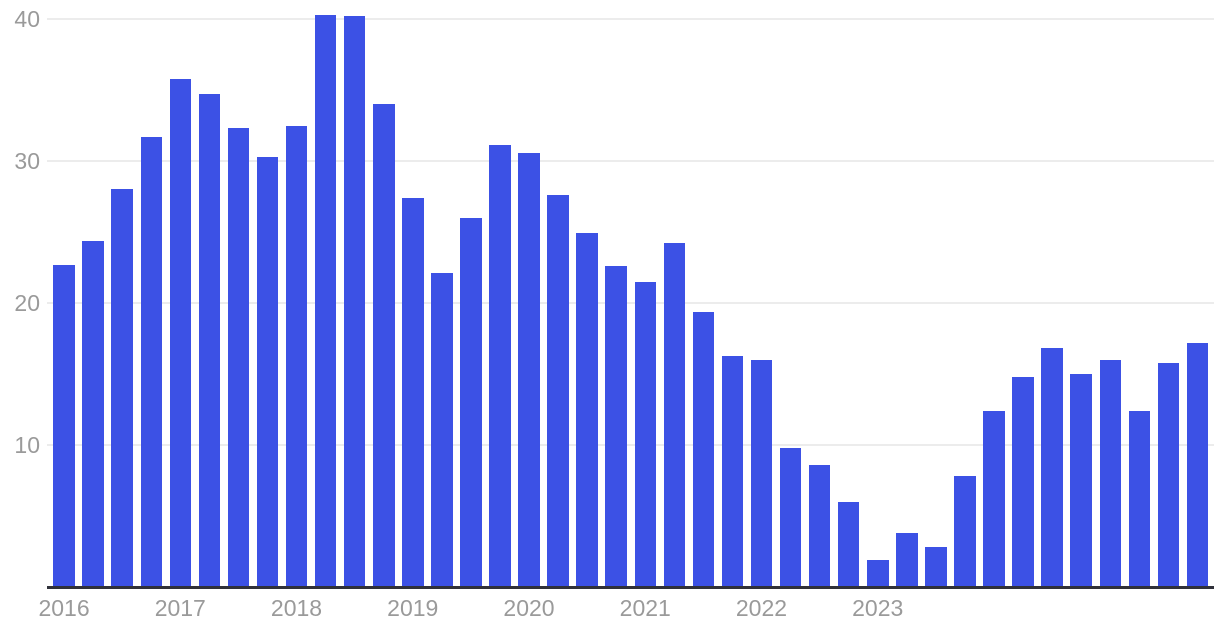  I want to click on x-tick-label: 2023, so click(878, 608).